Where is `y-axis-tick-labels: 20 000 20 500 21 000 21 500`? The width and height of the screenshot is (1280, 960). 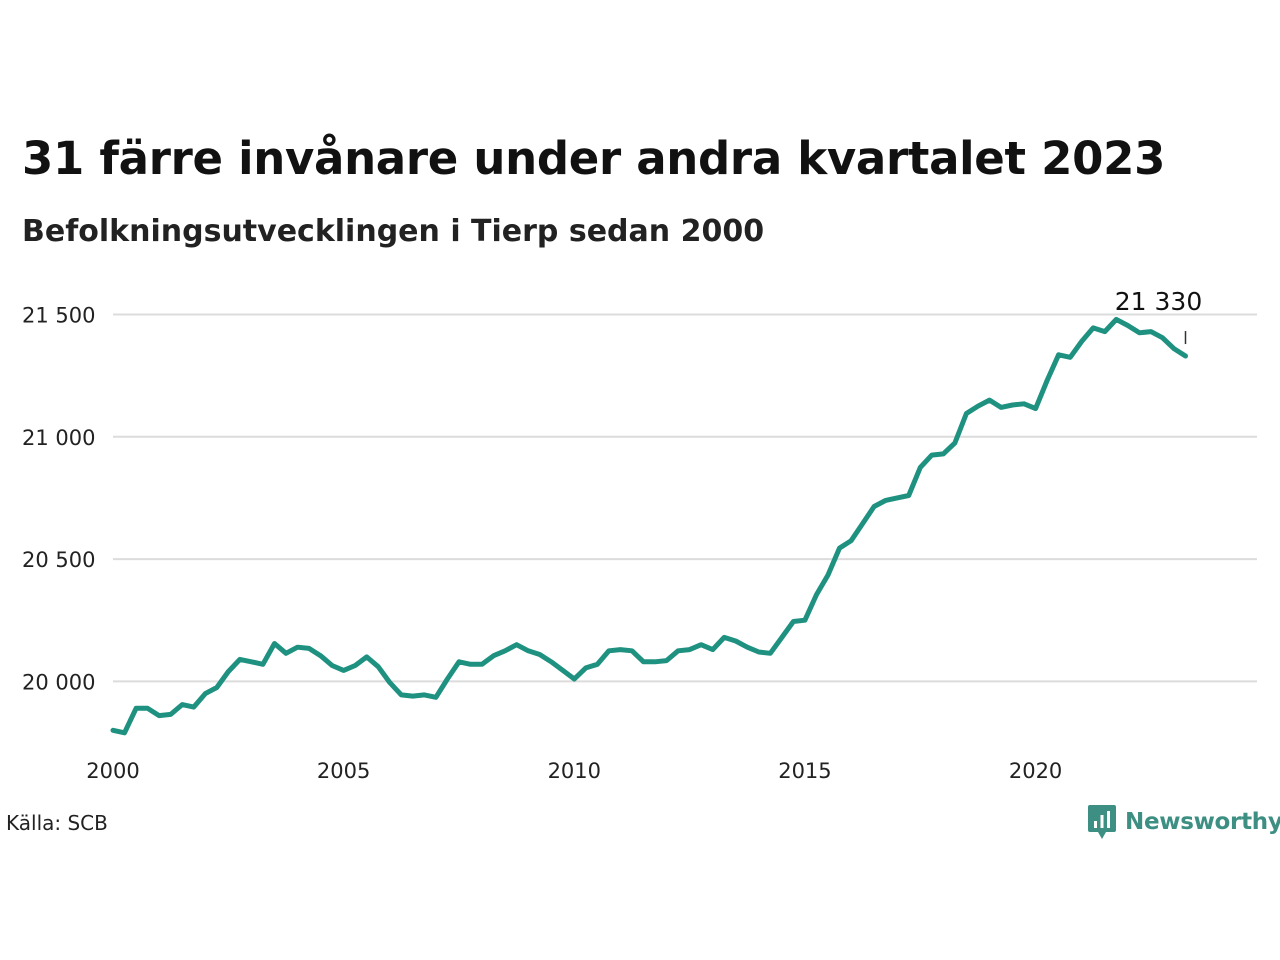 y-axis-tick-labels: 20 000 20 500 21 000 21 500 is located at coordinates (58, 498).